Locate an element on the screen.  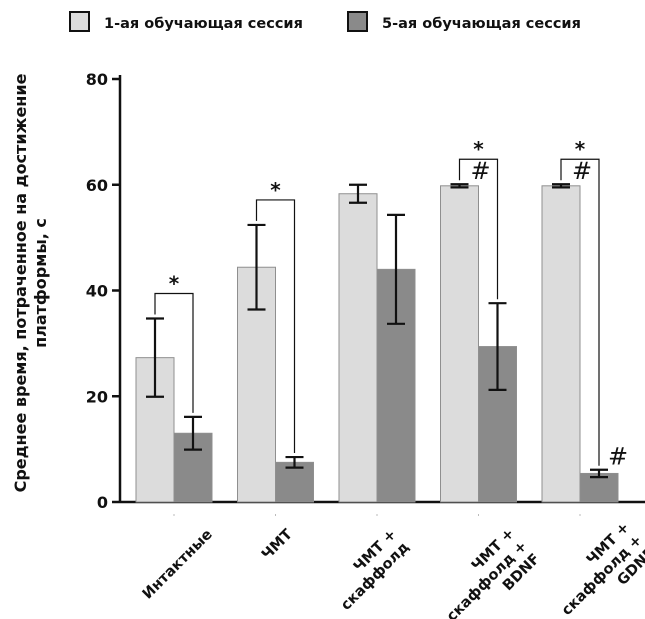
hash-mark-c5-s2: # is located at coordinates (618, 457).